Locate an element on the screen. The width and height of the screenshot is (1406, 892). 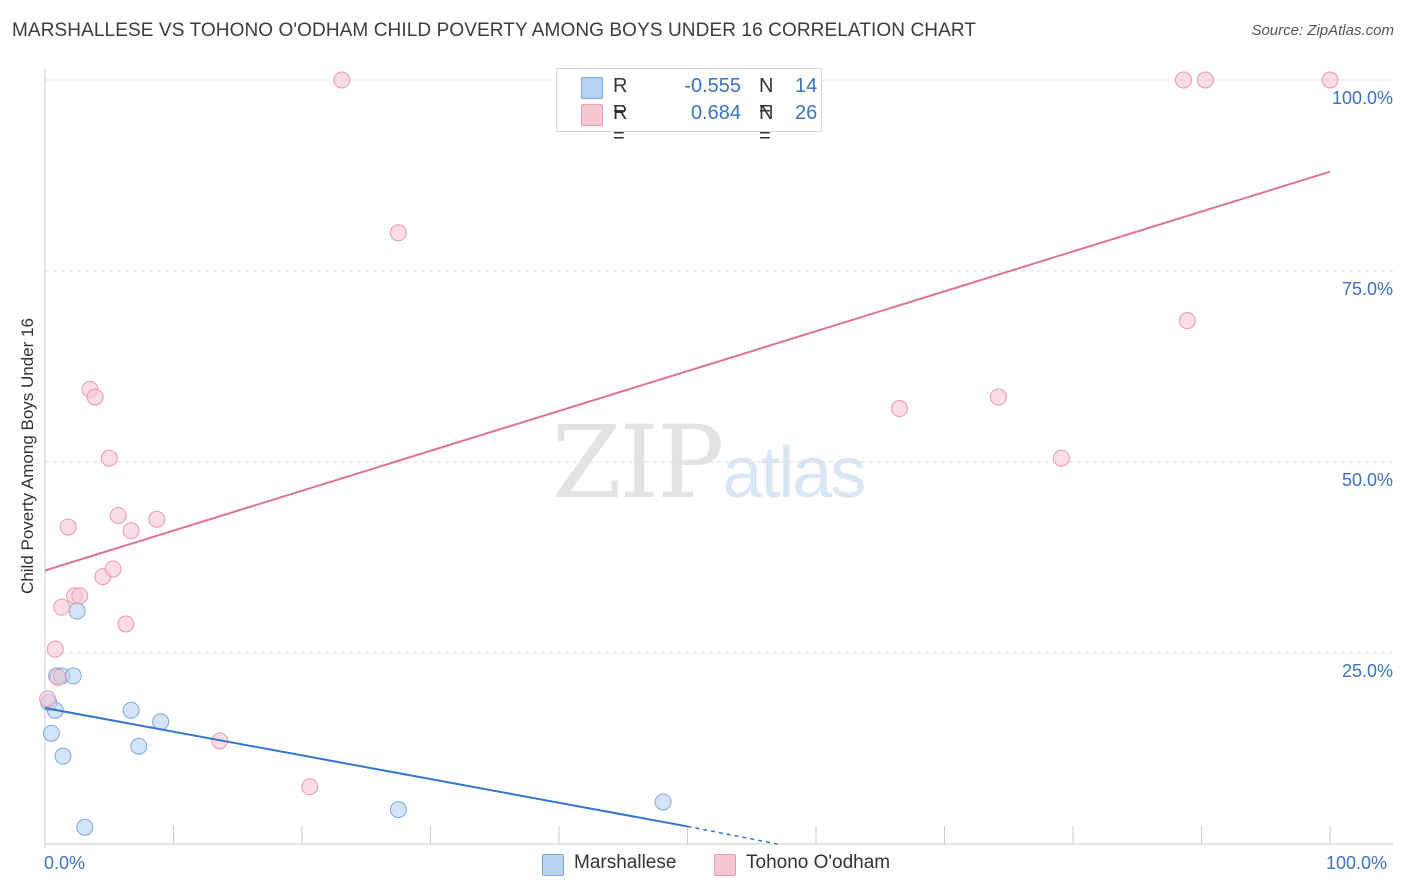
bottom-legend-swatch-tohono is located at coordinates (725, 865).